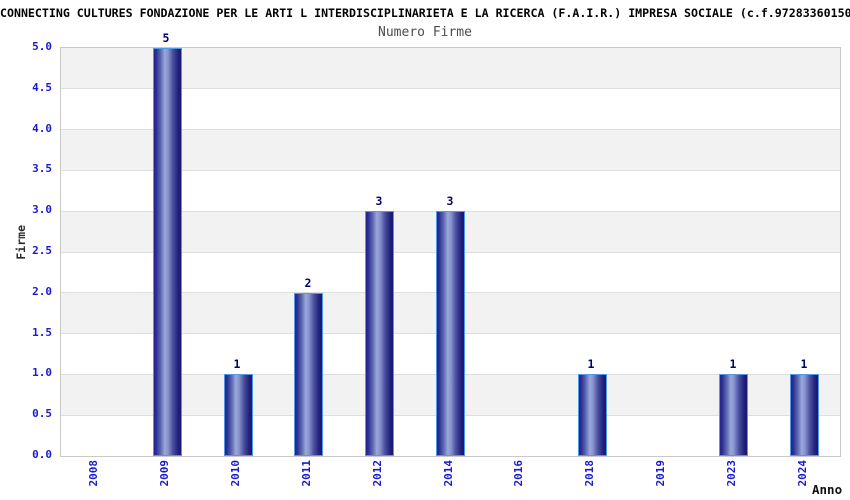  What do you see at coordinates (93, 473) in the screenshot?
I see `x-tick-label: 2008` at bounding box center [93, 473].